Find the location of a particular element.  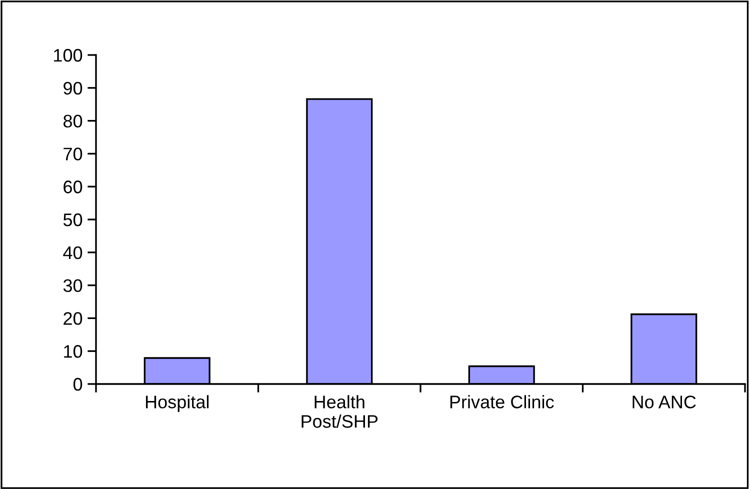

x-tick-label: Private Clinic is located at coordinates (502, 401).